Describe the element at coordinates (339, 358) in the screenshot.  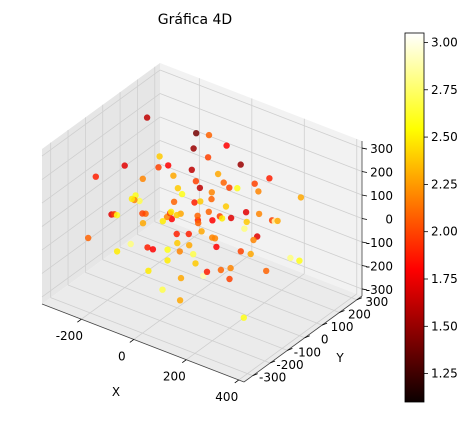
I see `y-axis-label: Y` at that location.